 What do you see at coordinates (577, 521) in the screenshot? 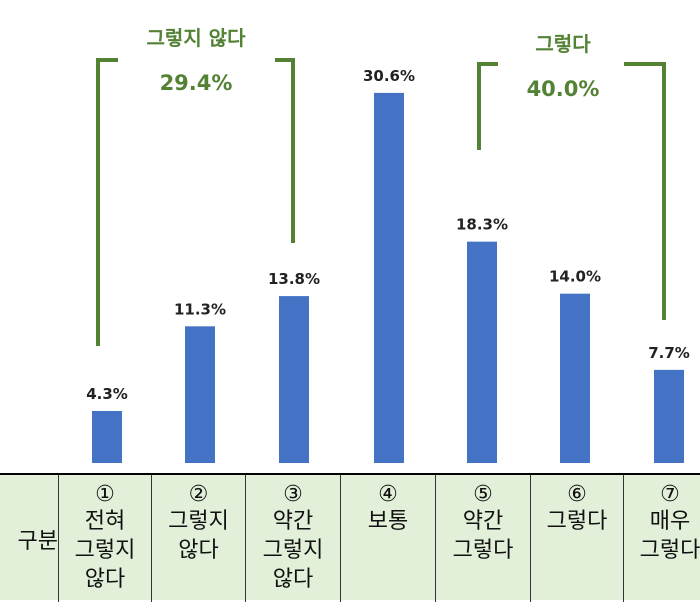
I see `column-label-6: 그렇다` at bounding box center [577, 521].